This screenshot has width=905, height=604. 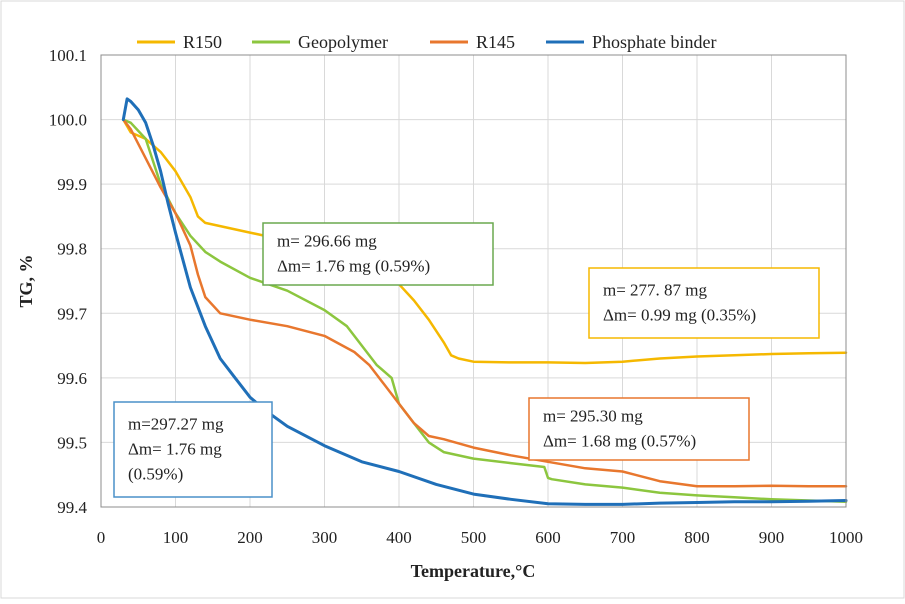 I want to click on x-tick-label: 1000, so click(x=846, y=537).